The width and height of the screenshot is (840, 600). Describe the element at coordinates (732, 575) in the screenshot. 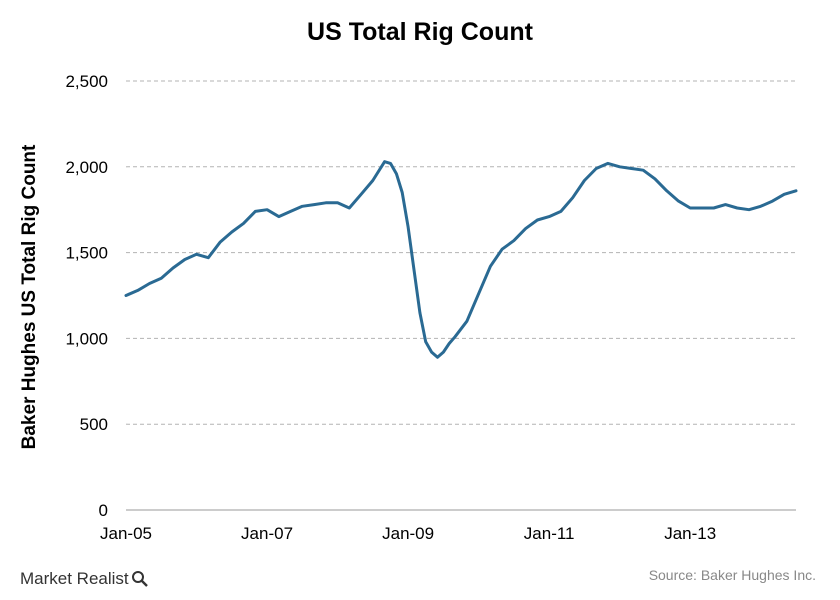

I see `source-note: Source: Baker Hughes Inc.` at that location.